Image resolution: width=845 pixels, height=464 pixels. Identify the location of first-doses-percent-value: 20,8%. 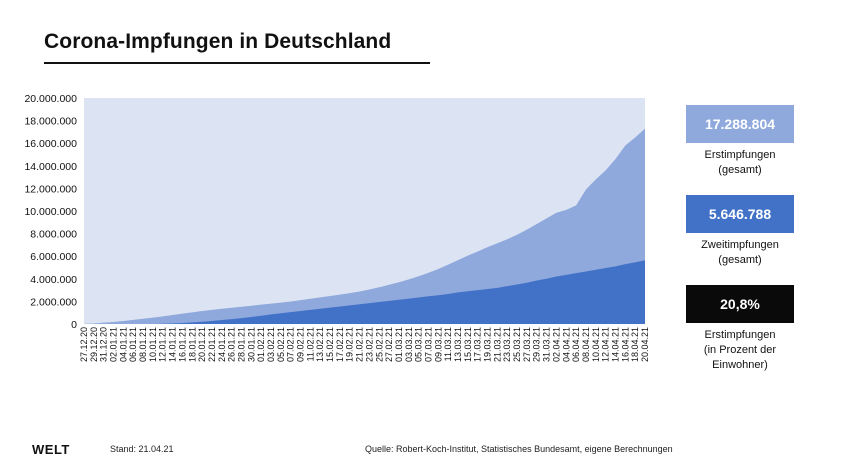
(740, 304).